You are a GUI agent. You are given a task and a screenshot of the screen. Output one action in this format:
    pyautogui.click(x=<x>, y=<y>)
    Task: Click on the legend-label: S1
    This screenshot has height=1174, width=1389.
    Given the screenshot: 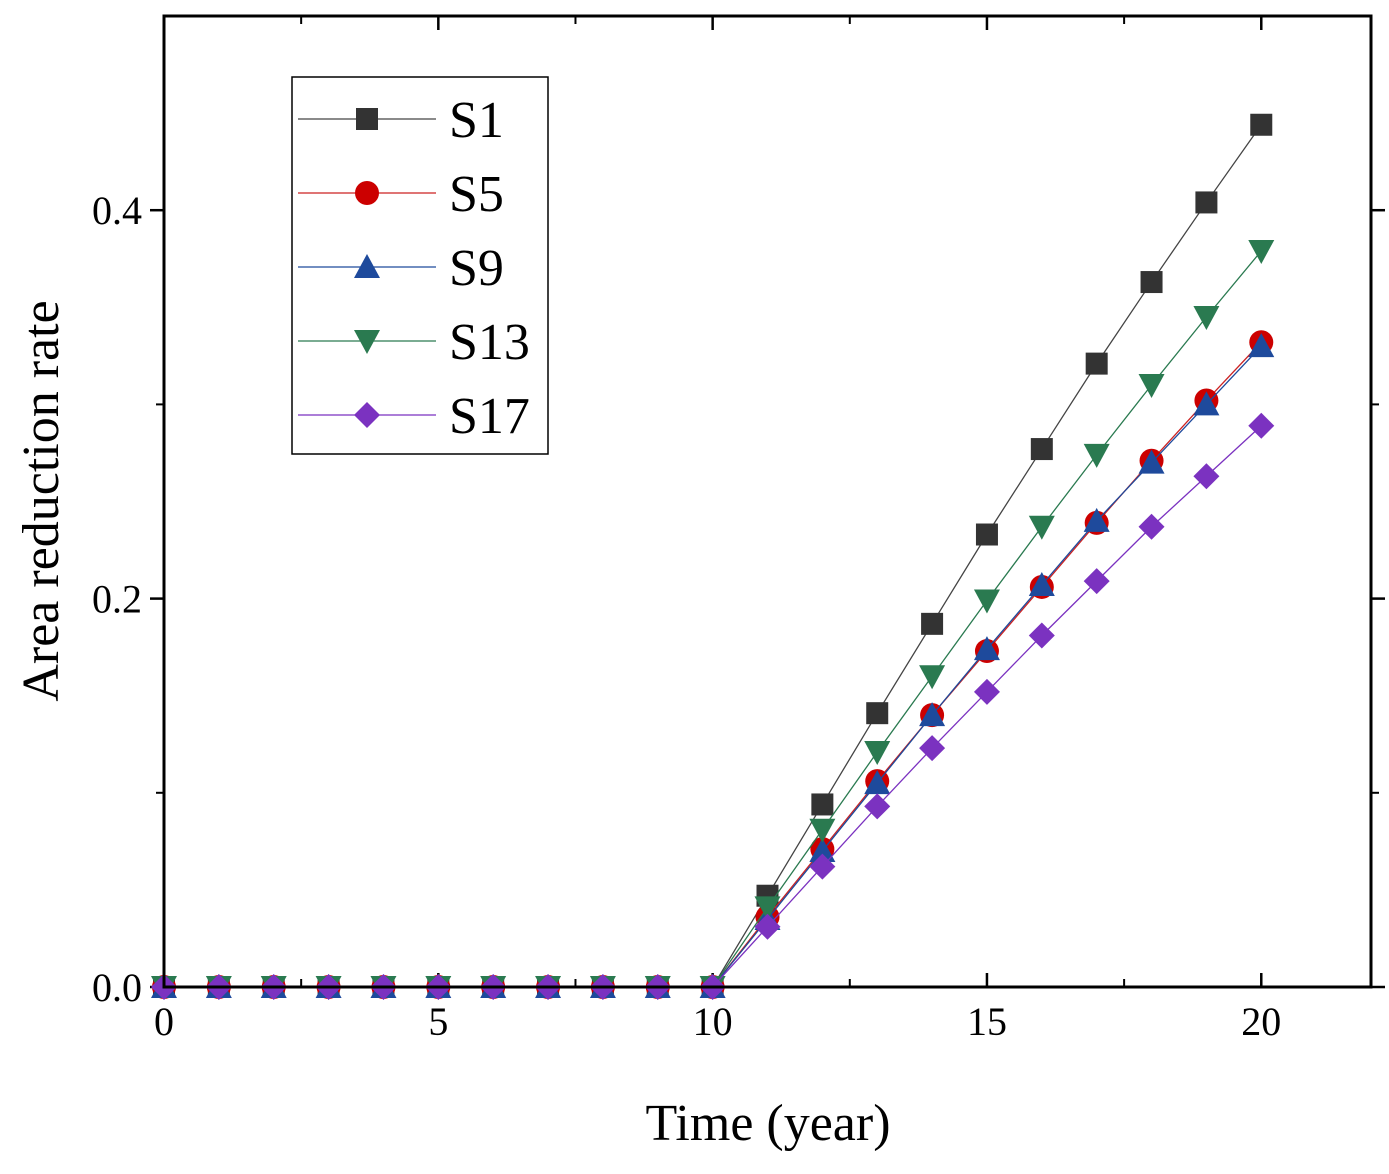 What is the action you would take?
    pyautogui.click(x=476, y=120)
    